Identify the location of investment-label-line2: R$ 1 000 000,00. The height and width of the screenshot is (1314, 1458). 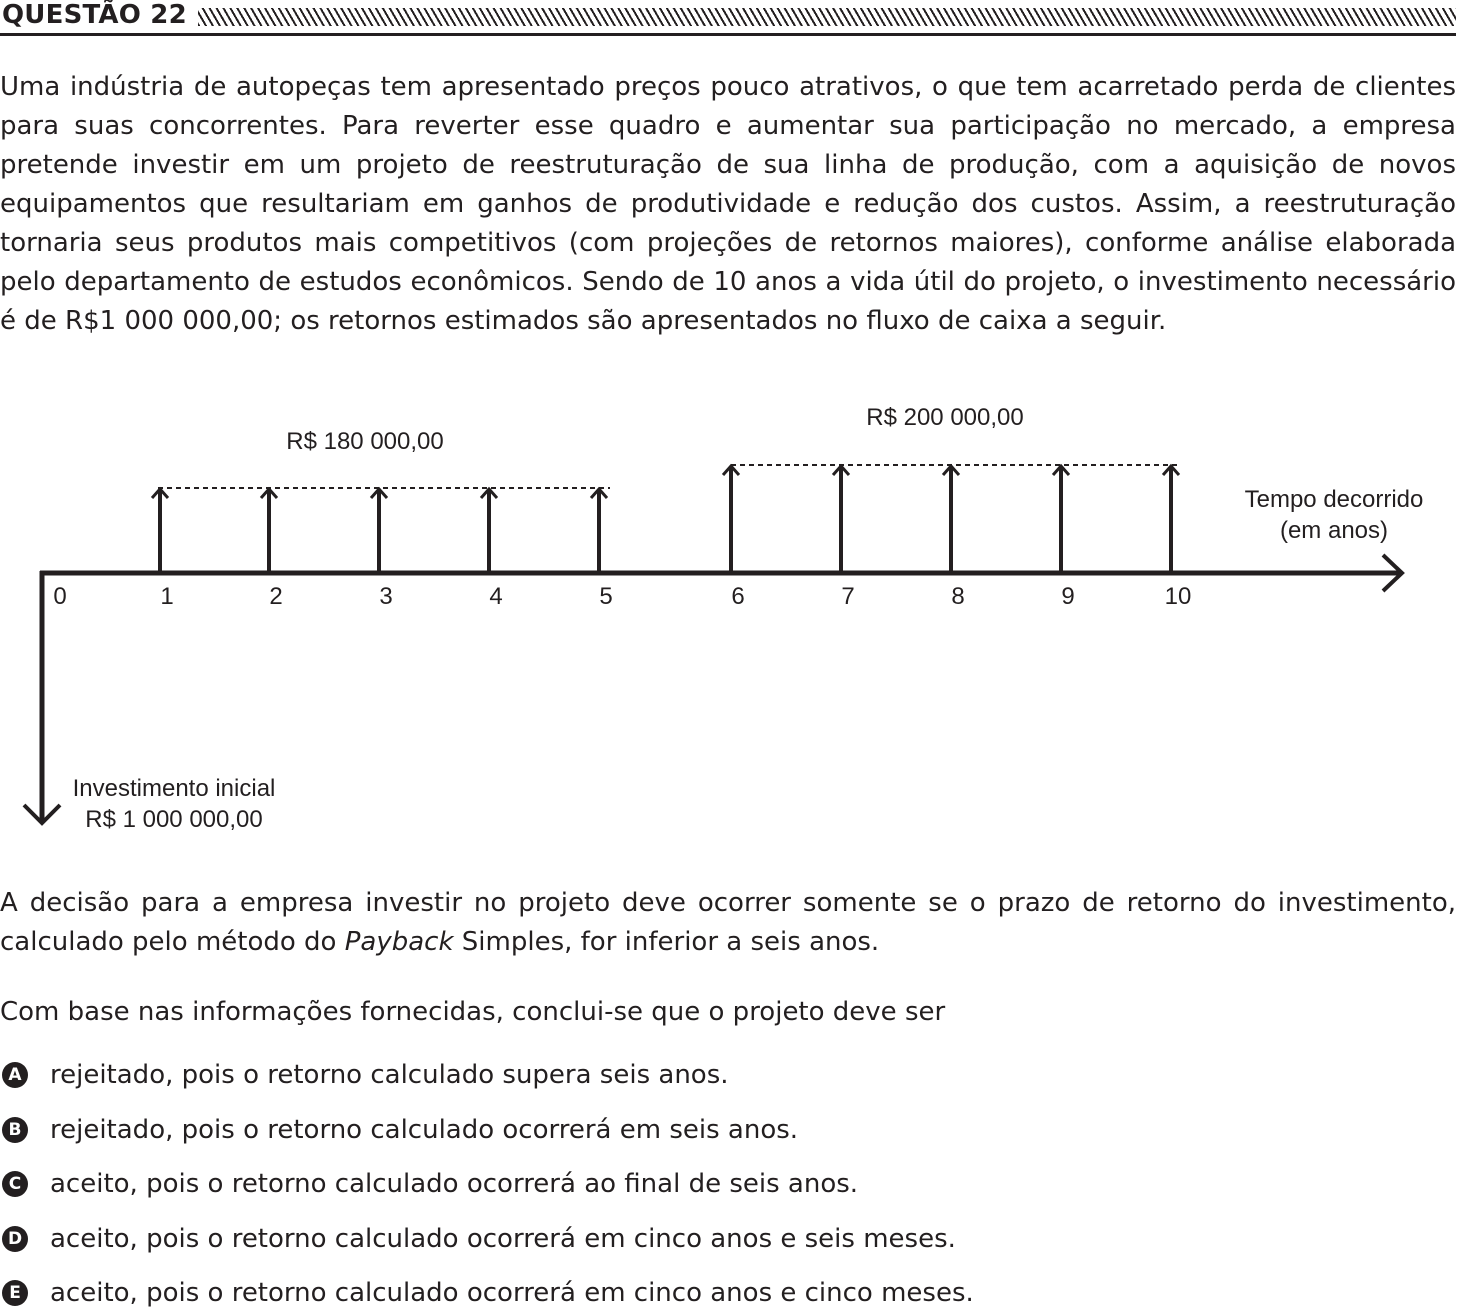
(173, 819).